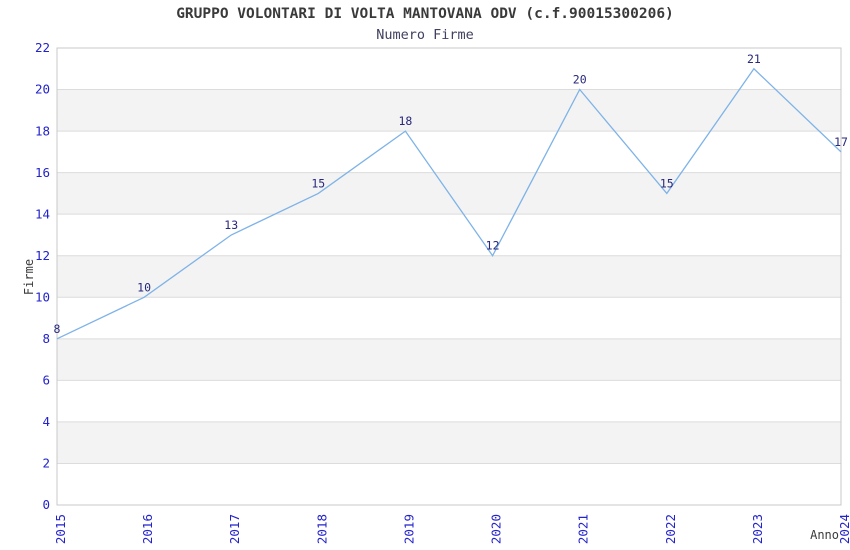 This screenshot has width=850, height=550. Describe the element at coordinates (57, 329) in the screenshot. I see `data-label: 8` at that location.